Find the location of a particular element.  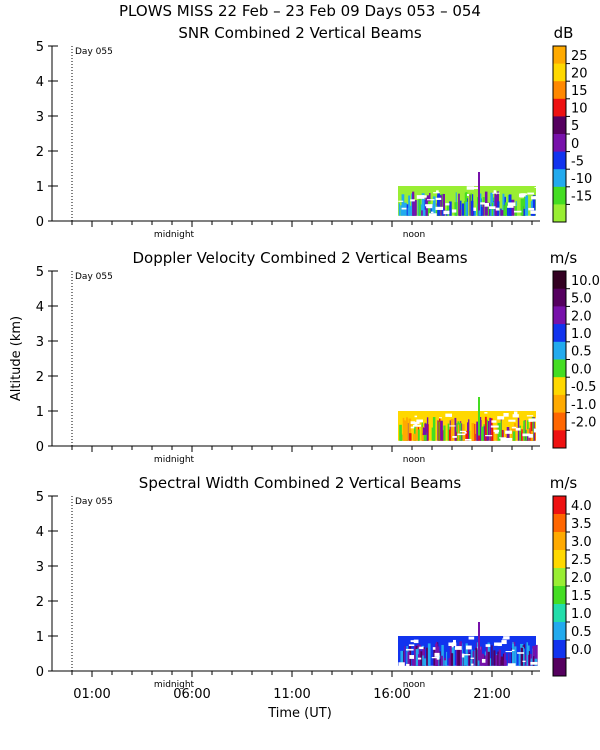

colorbar-label: -5 is located at coordinates (577, 161).